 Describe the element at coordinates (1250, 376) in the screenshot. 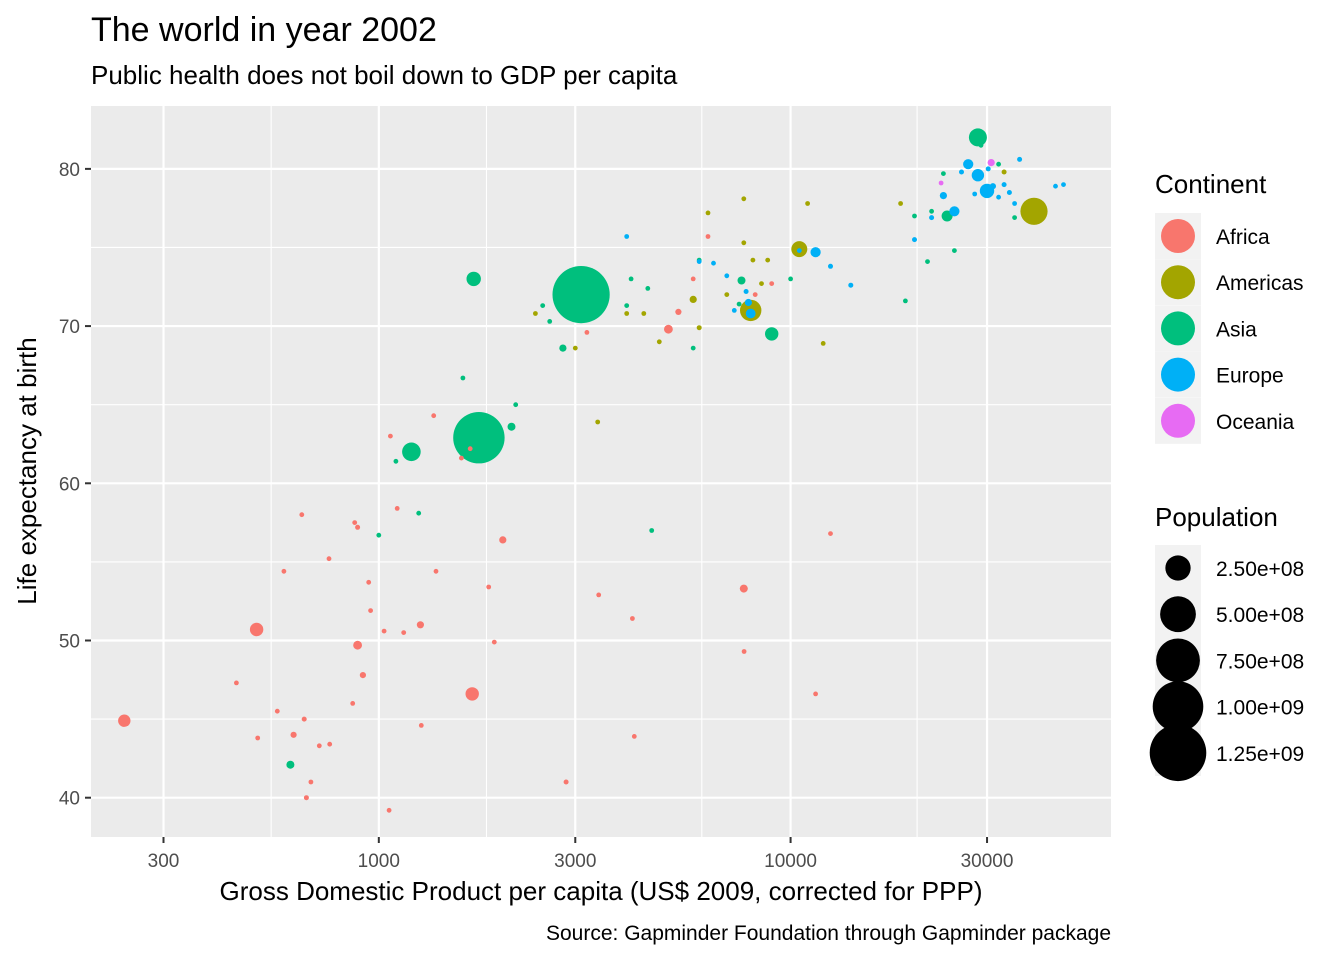

I see `legend-label: Europe` at that location.